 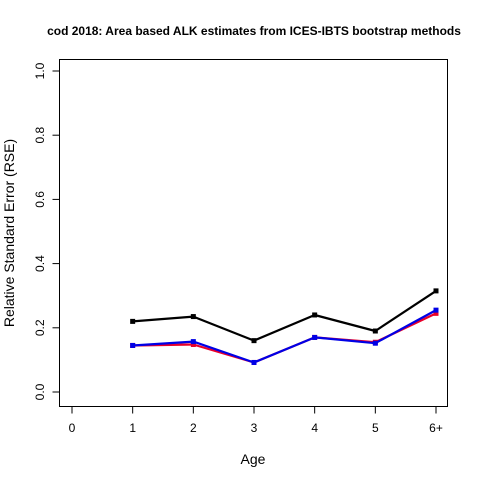 I want to click on y-tick-label: 0.4, so click(x=40, y=263).